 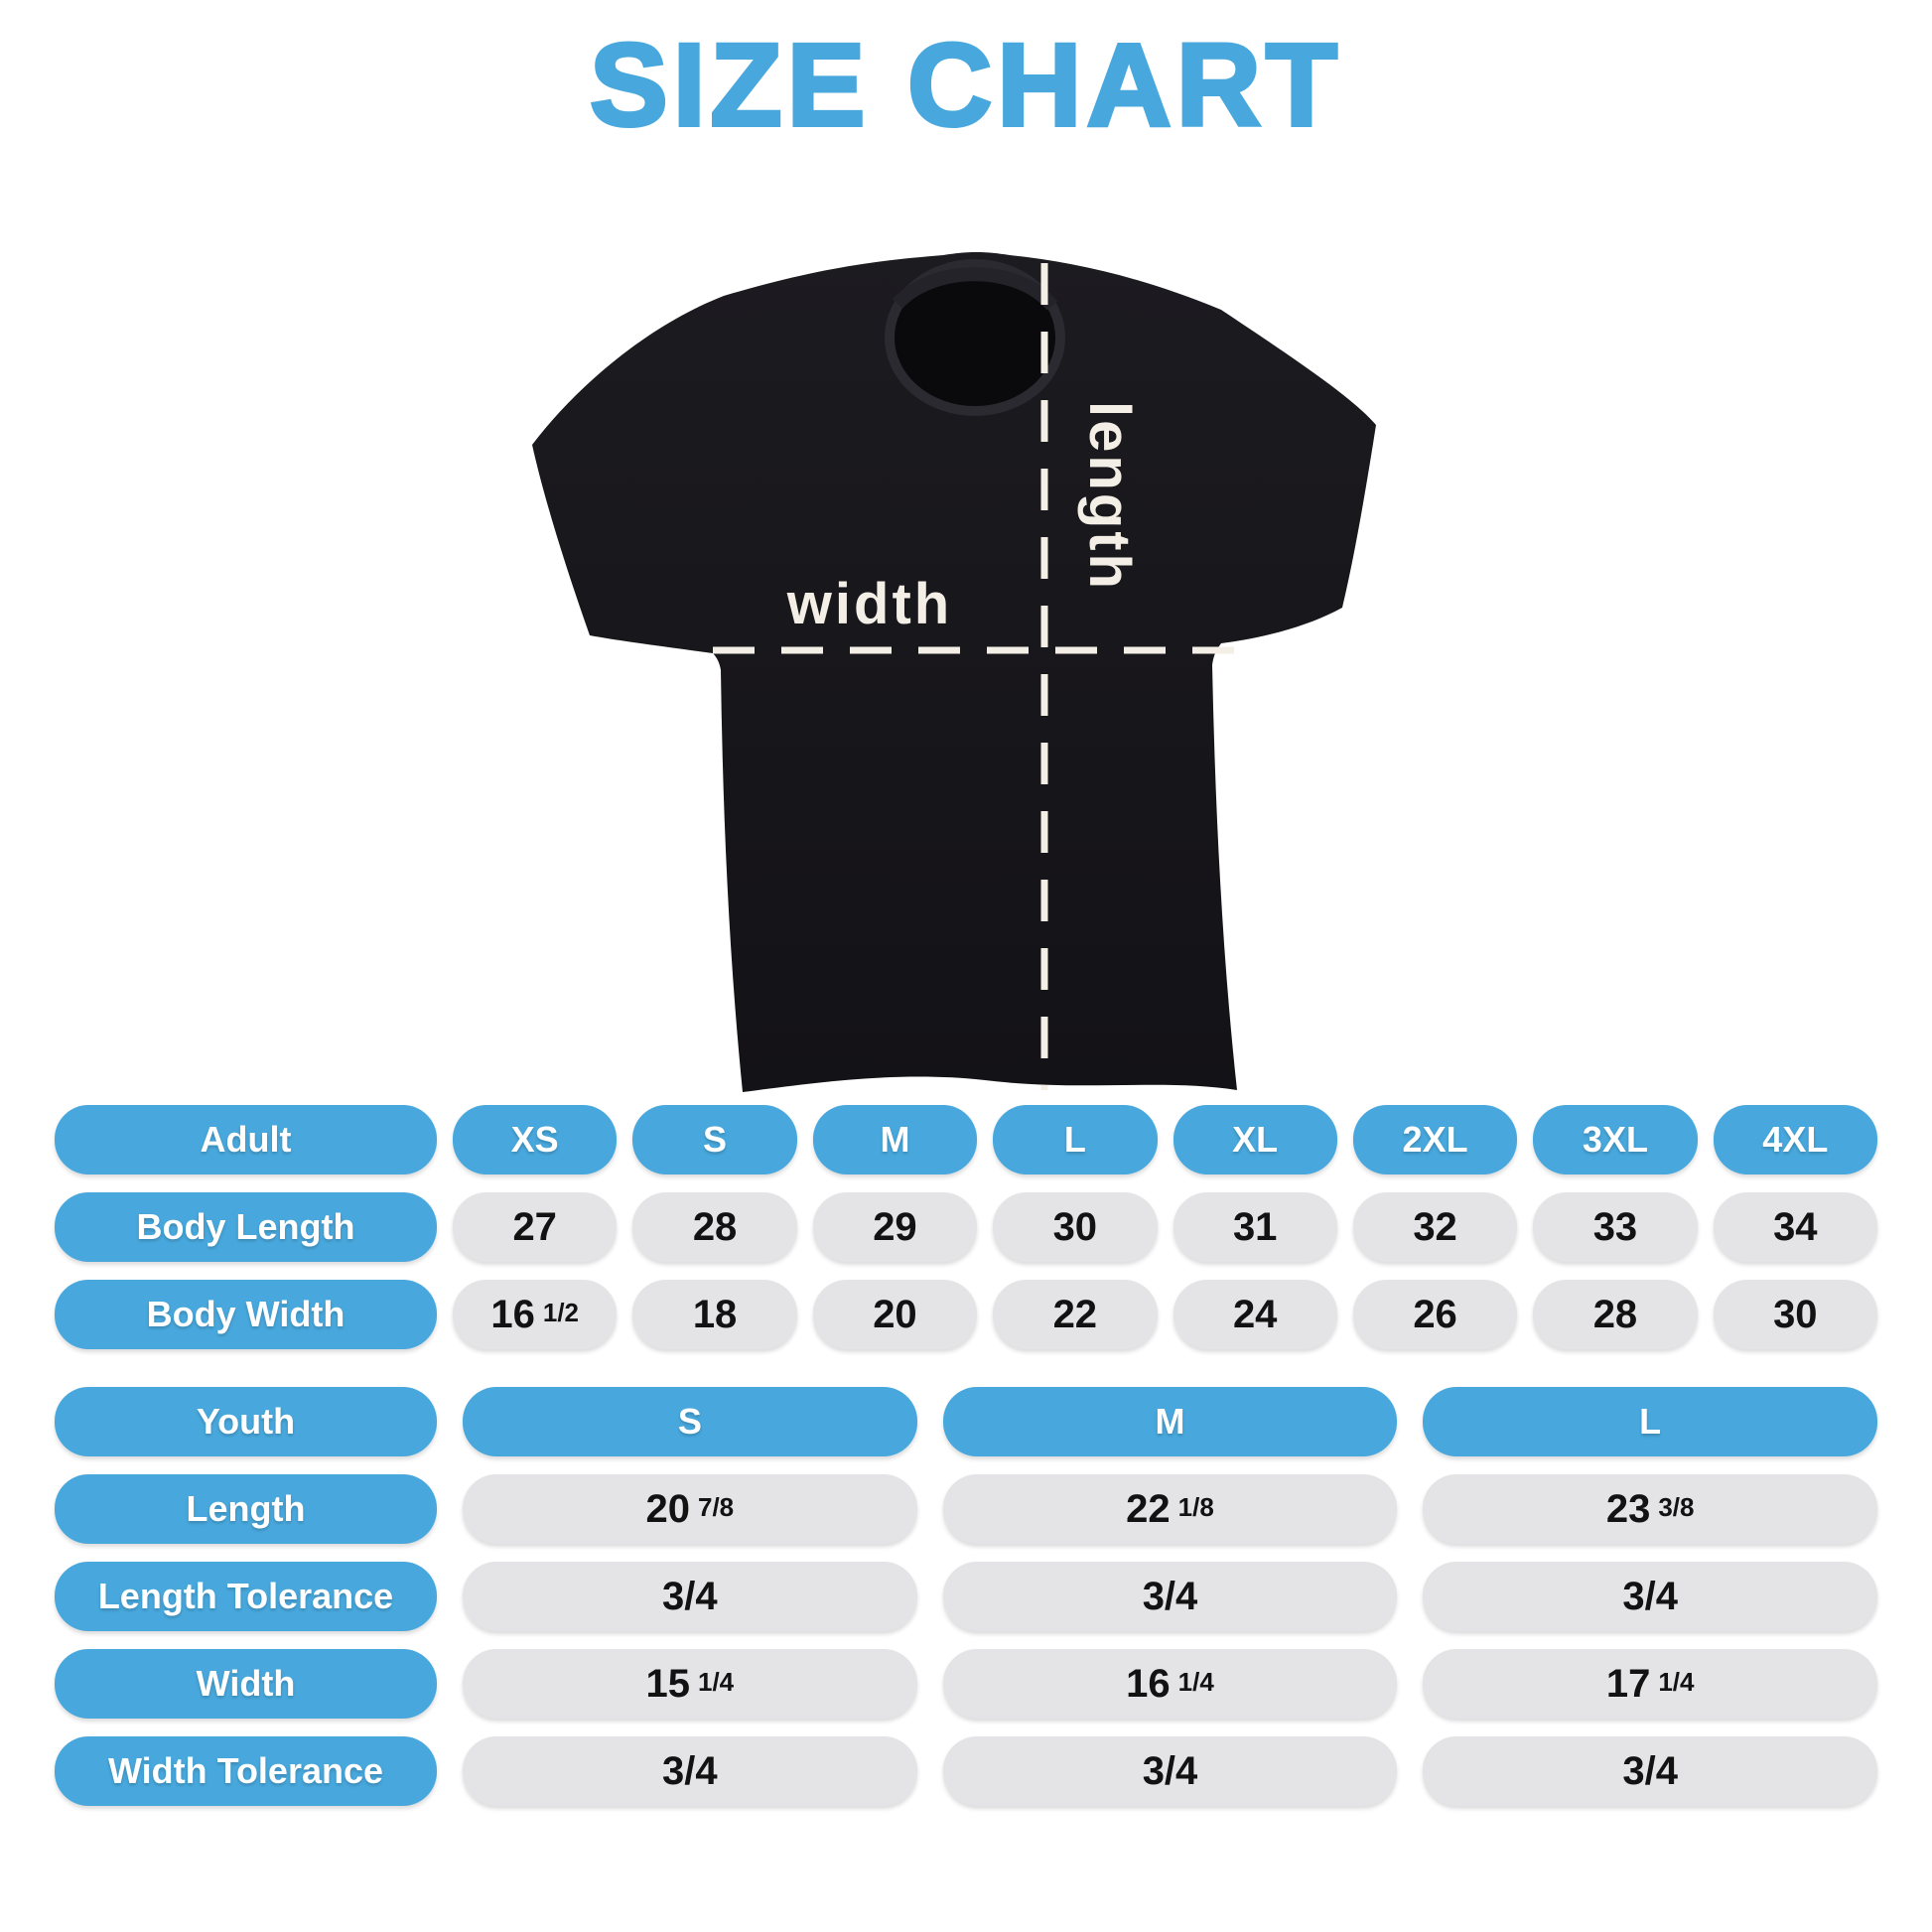 What do you see at coordinates (869, 604) in the screenshot?
I see `width-label: width` at bounding box center [869, 604].